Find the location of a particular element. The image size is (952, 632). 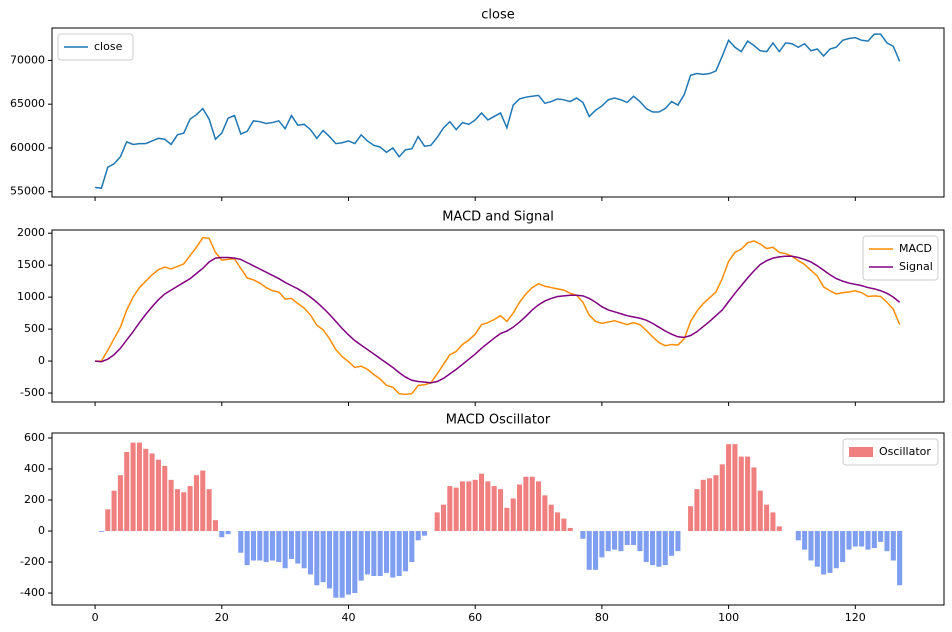

legend: close is located at coordinates (95, 47).